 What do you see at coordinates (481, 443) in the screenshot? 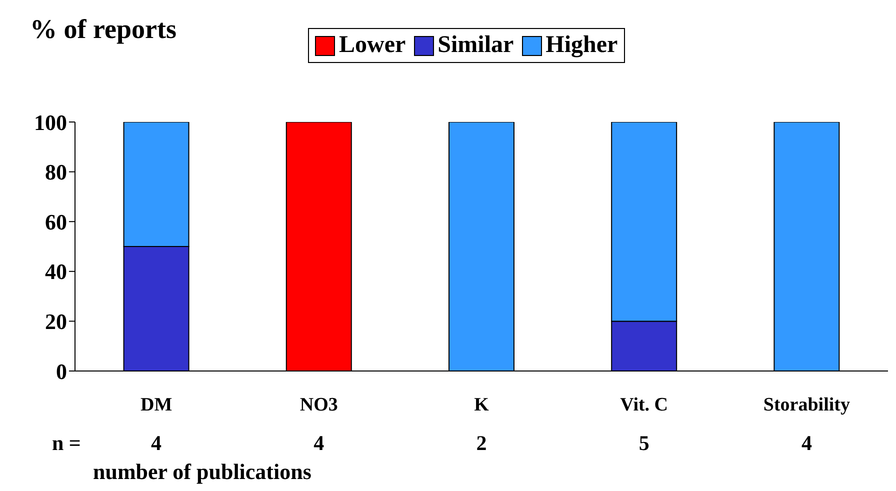
I see `text: 2` at bounding box center [481, 443].